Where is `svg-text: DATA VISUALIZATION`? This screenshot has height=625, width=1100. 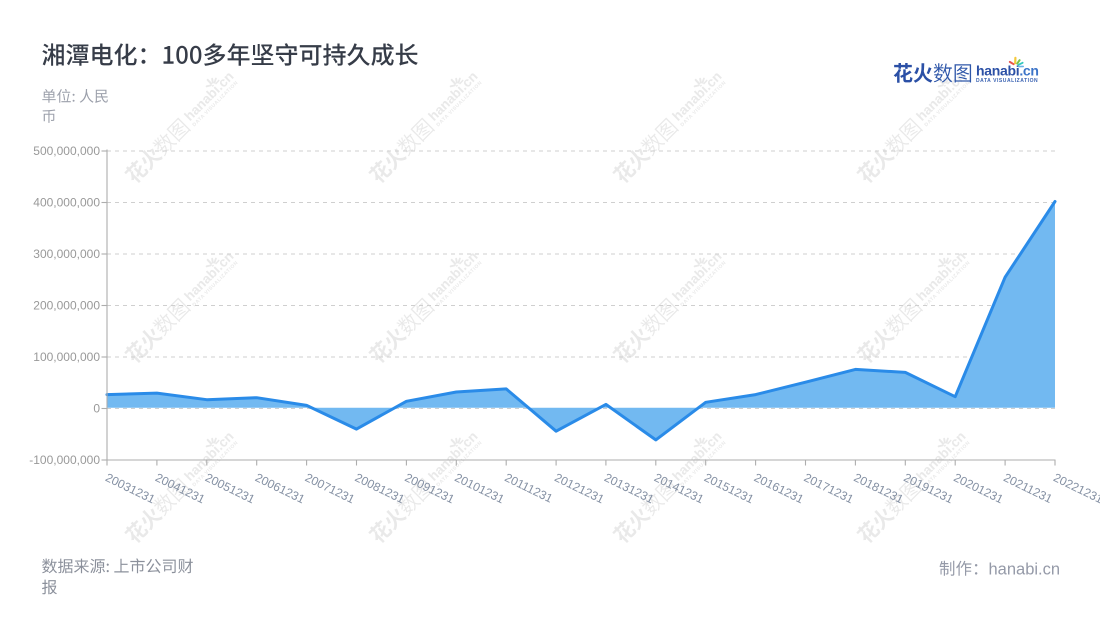
svg-text: DATA VISUALIZATION is located at coordinates (1007, 81).